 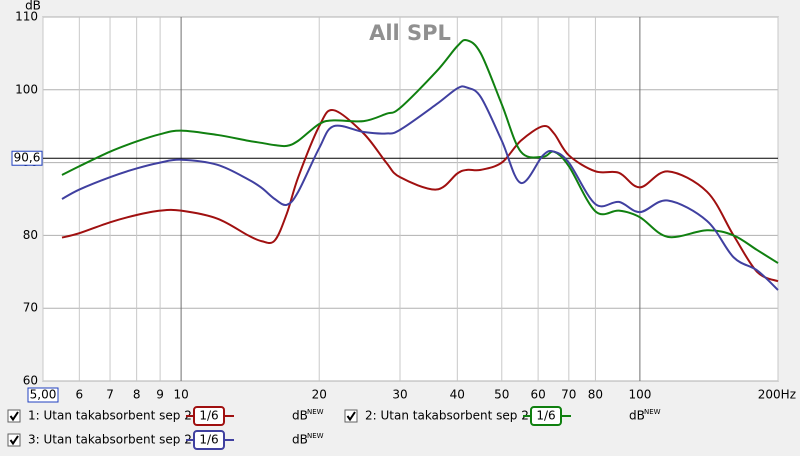 I want to click on legend-entry: 3: Utan takabsorbent sep 2 1/6 dB NEW, so click(x=165, y=440).